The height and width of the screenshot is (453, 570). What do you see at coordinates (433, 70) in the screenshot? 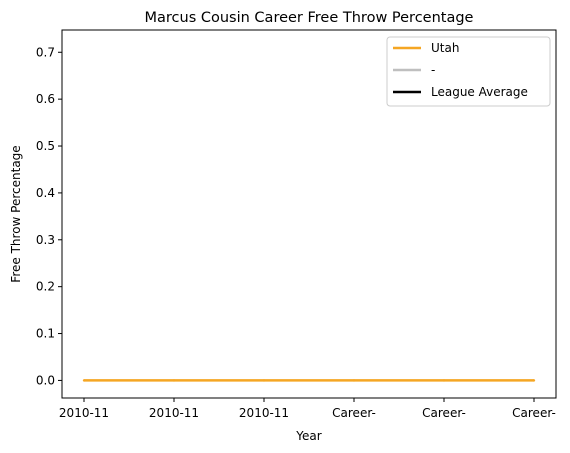
I see `legend-label-dash: -` at bounding box center [433, 70].